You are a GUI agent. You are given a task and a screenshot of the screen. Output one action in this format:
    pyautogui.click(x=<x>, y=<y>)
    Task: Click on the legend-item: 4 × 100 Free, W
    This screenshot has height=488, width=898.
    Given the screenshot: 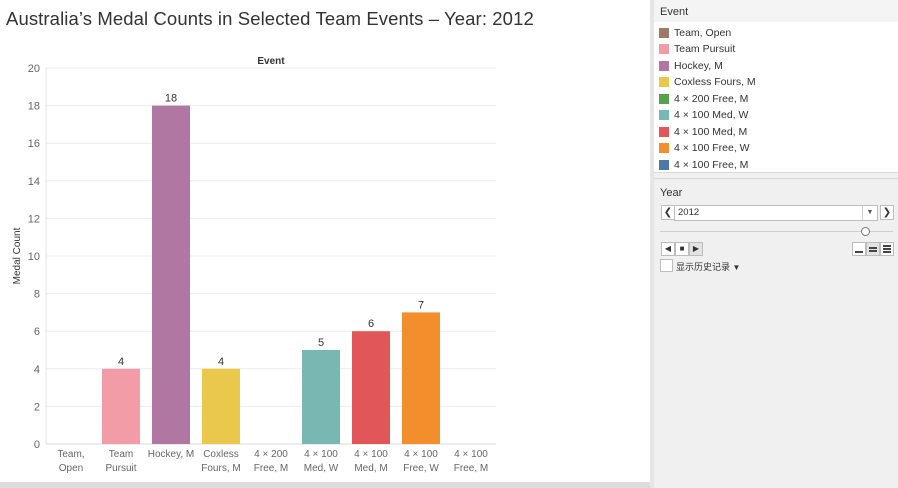 What is the action you would take?
    pyautogui.click(x=704, y=148)
    